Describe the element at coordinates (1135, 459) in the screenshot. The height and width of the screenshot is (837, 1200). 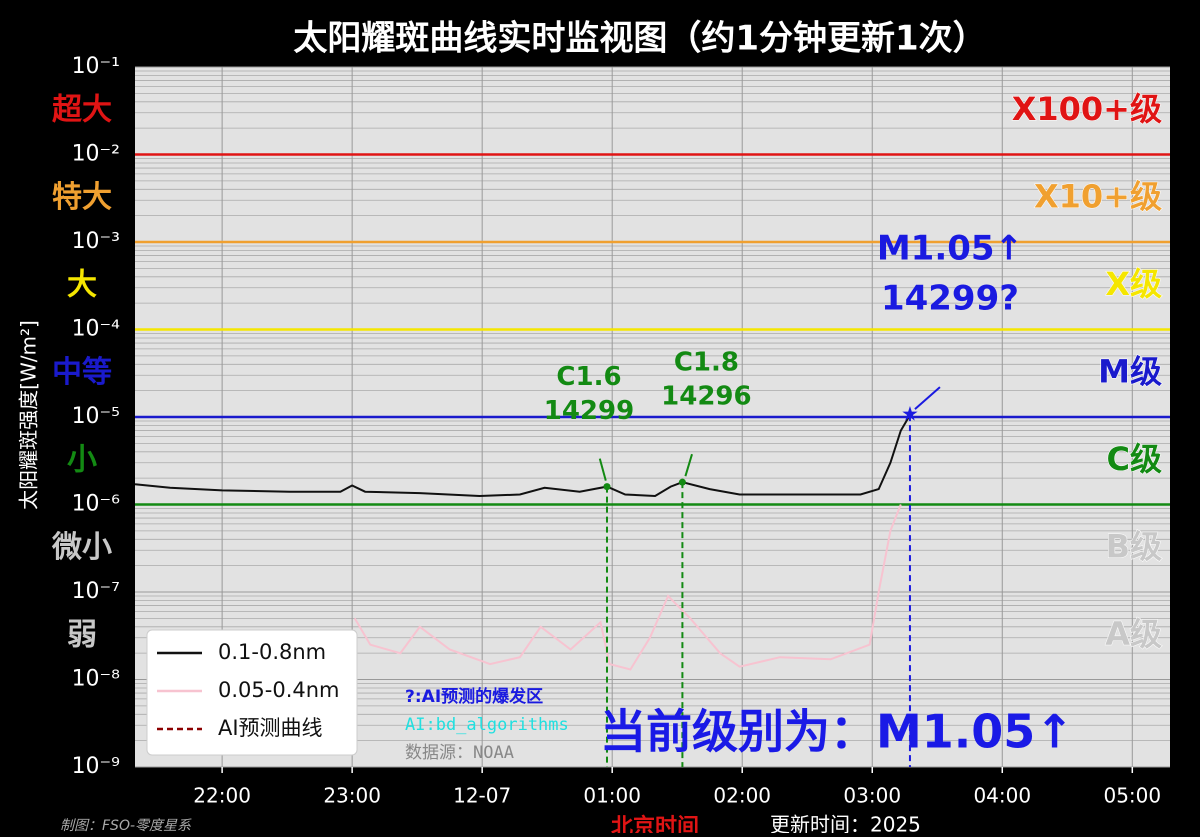
I see `level-label: C级` at that location.